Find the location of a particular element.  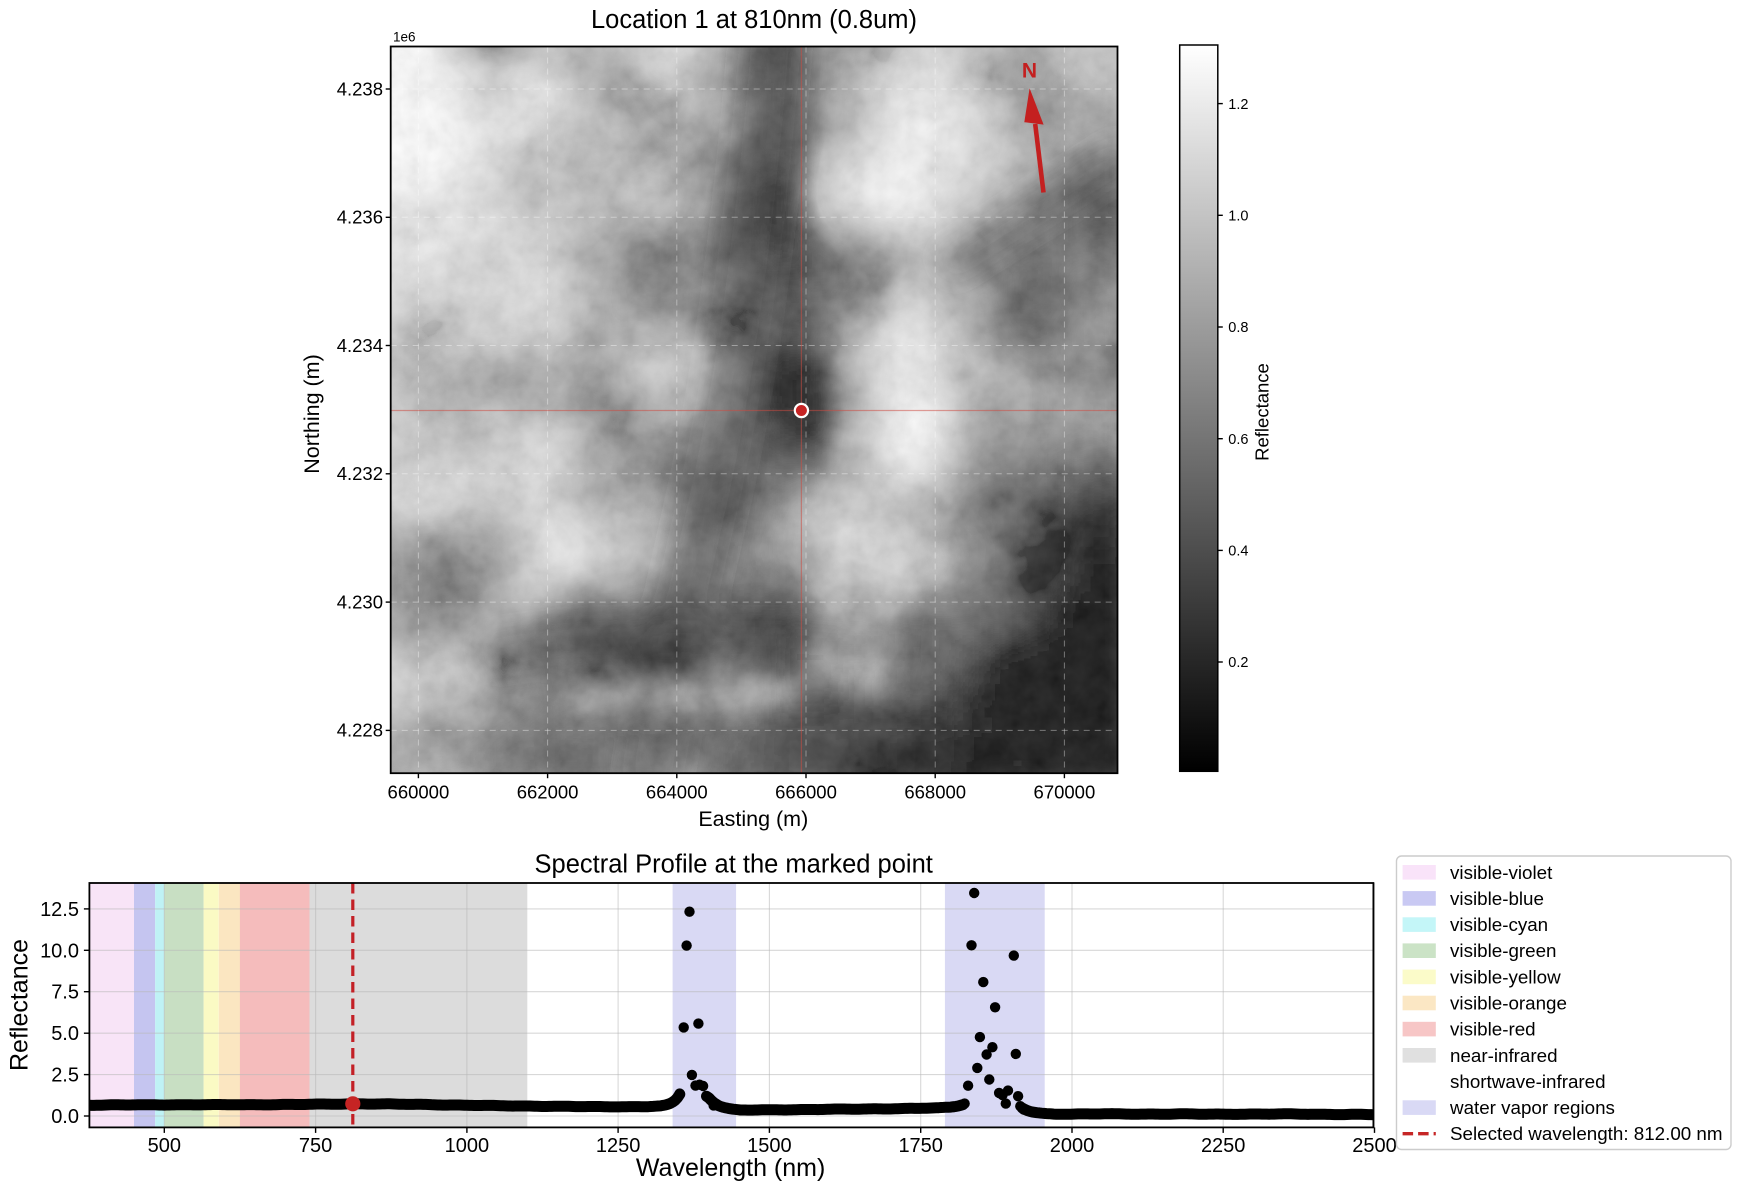

svg-text: Location 1 at 810nm (0.8um) is located at coordinates (754, 20).